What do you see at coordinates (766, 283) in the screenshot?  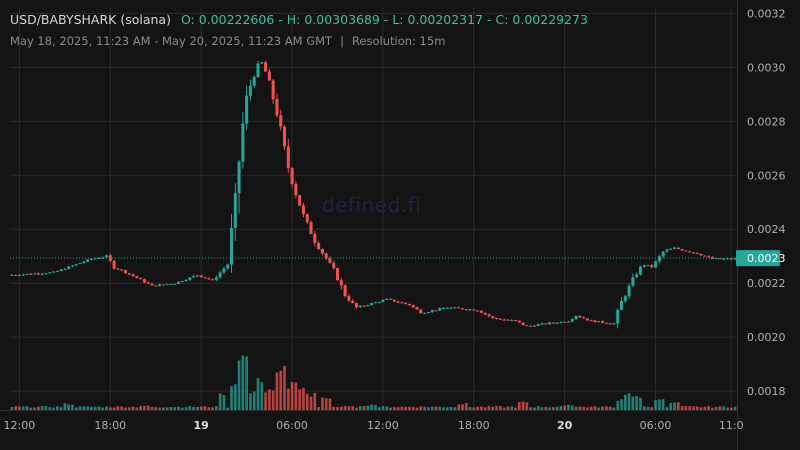 I see `y-tick-label: 0.0022` at bounding box center [766, 283].